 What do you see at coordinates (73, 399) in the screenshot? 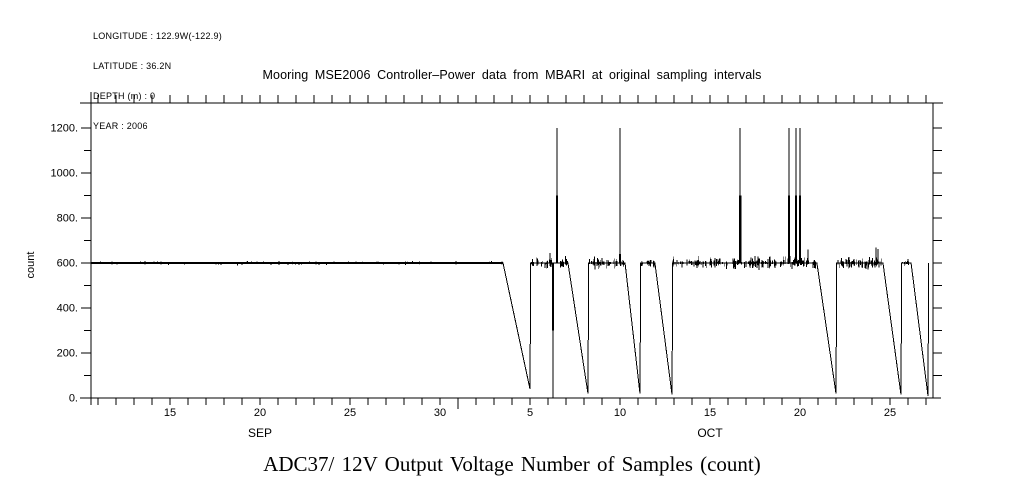
I see `y-tick-label: 0.` at bounding box center [73, 399].